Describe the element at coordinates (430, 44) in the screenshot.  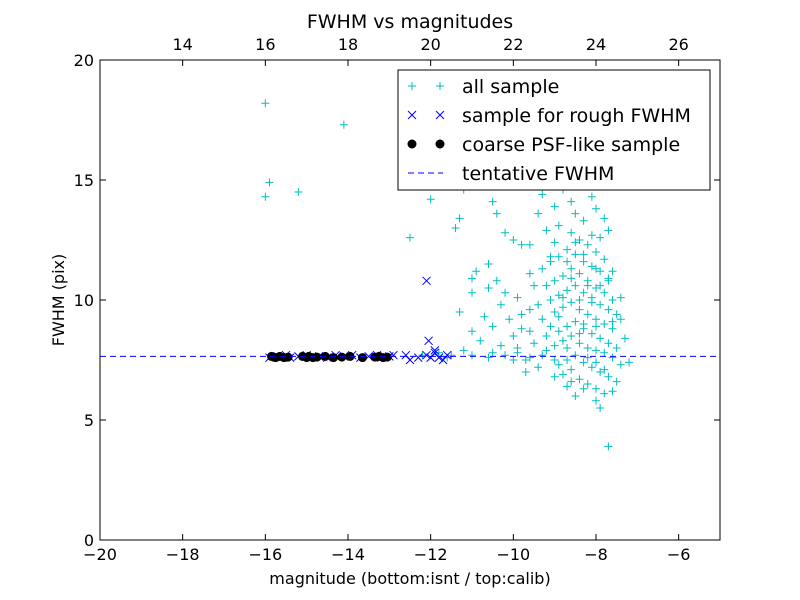
I see `x-top-tick-label: 20` at that location.